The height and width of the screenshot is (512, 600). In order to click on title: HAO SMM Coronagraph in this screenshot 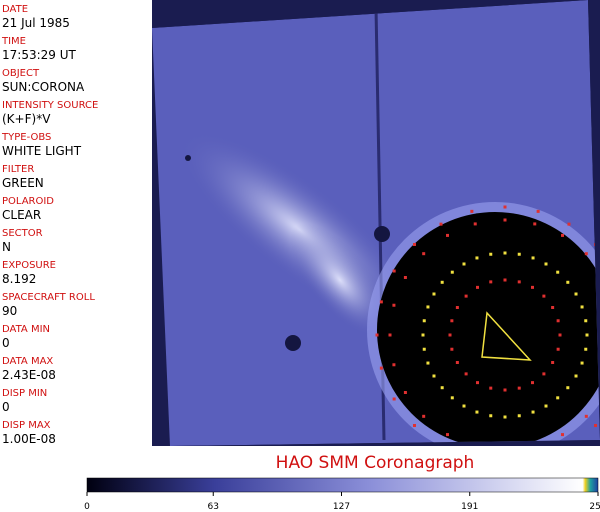, I will do `click(375, 463)`.